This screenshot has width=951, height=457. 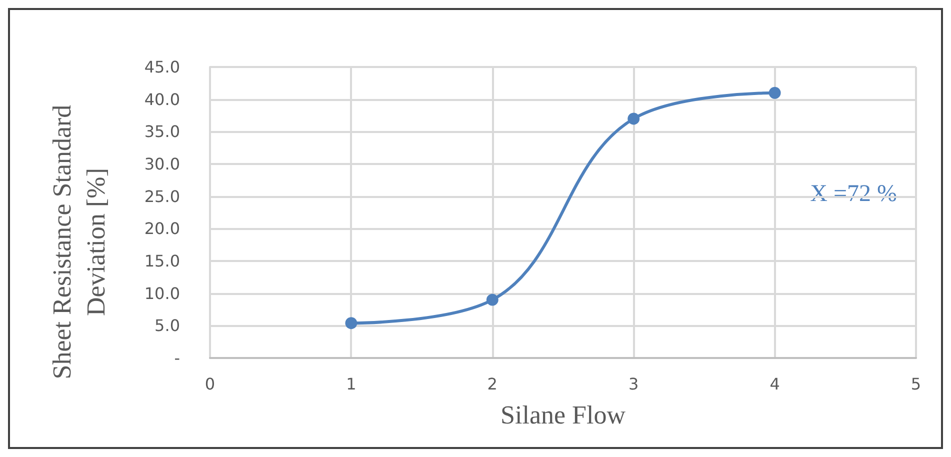 I want to click on y-tick-label: 25.0, so click(x=162, y=196).